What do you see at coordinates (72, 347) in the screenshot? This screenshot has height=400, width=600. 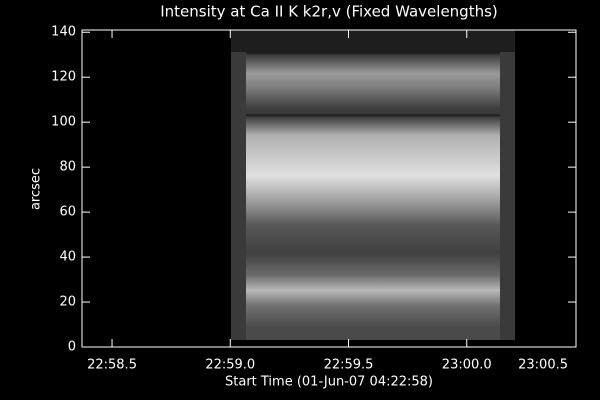 I see `y-tick-label: 0` at bounding box center [72, 347].